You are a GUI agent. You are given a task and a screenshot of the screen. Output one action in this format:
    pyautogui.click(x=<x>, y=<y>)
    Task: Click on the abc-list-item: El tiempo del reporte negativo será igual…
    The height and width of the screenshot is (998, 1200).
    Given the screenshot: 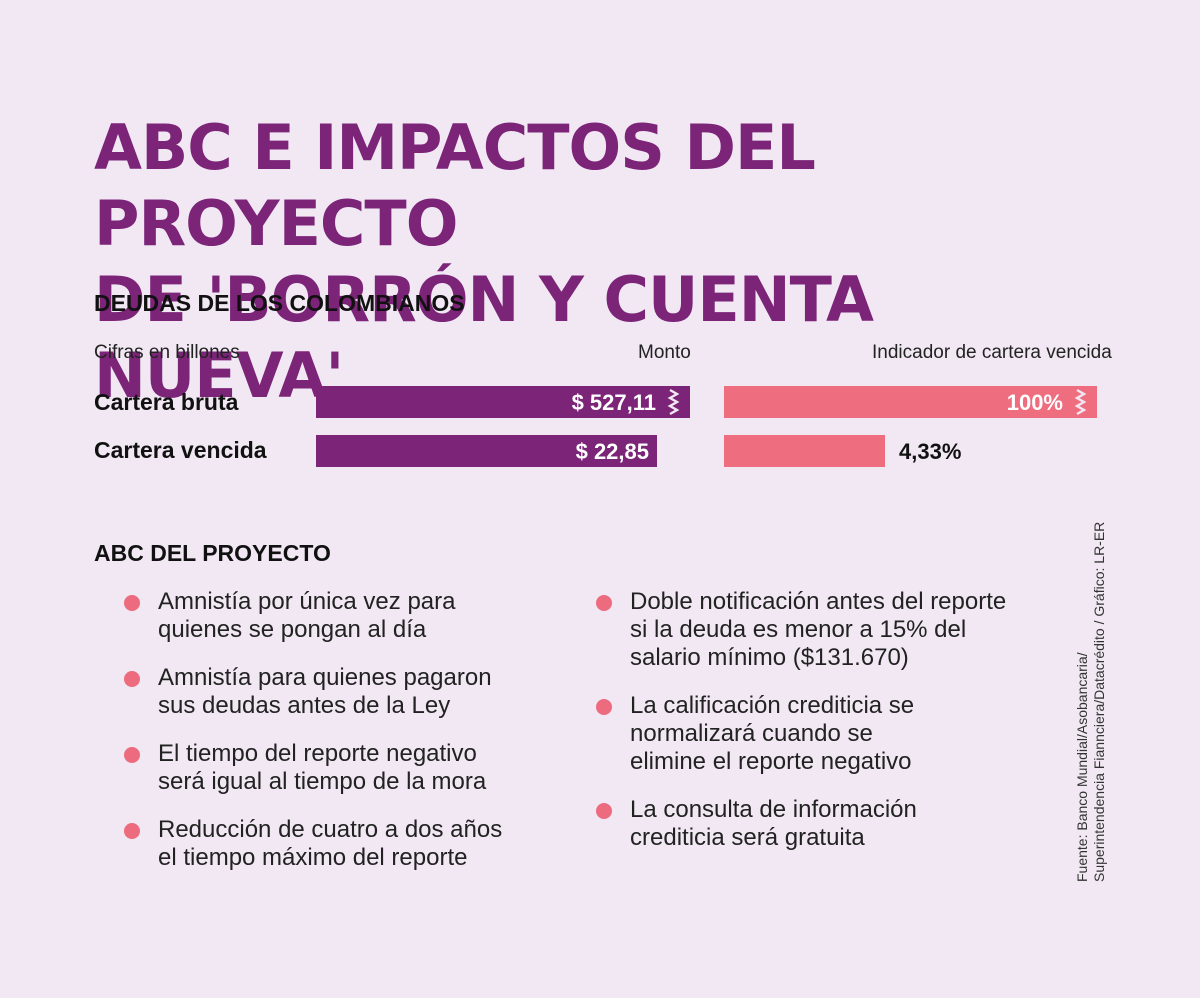 What is the action you would take?
    pyautogui.click(x=324, y=768)
    